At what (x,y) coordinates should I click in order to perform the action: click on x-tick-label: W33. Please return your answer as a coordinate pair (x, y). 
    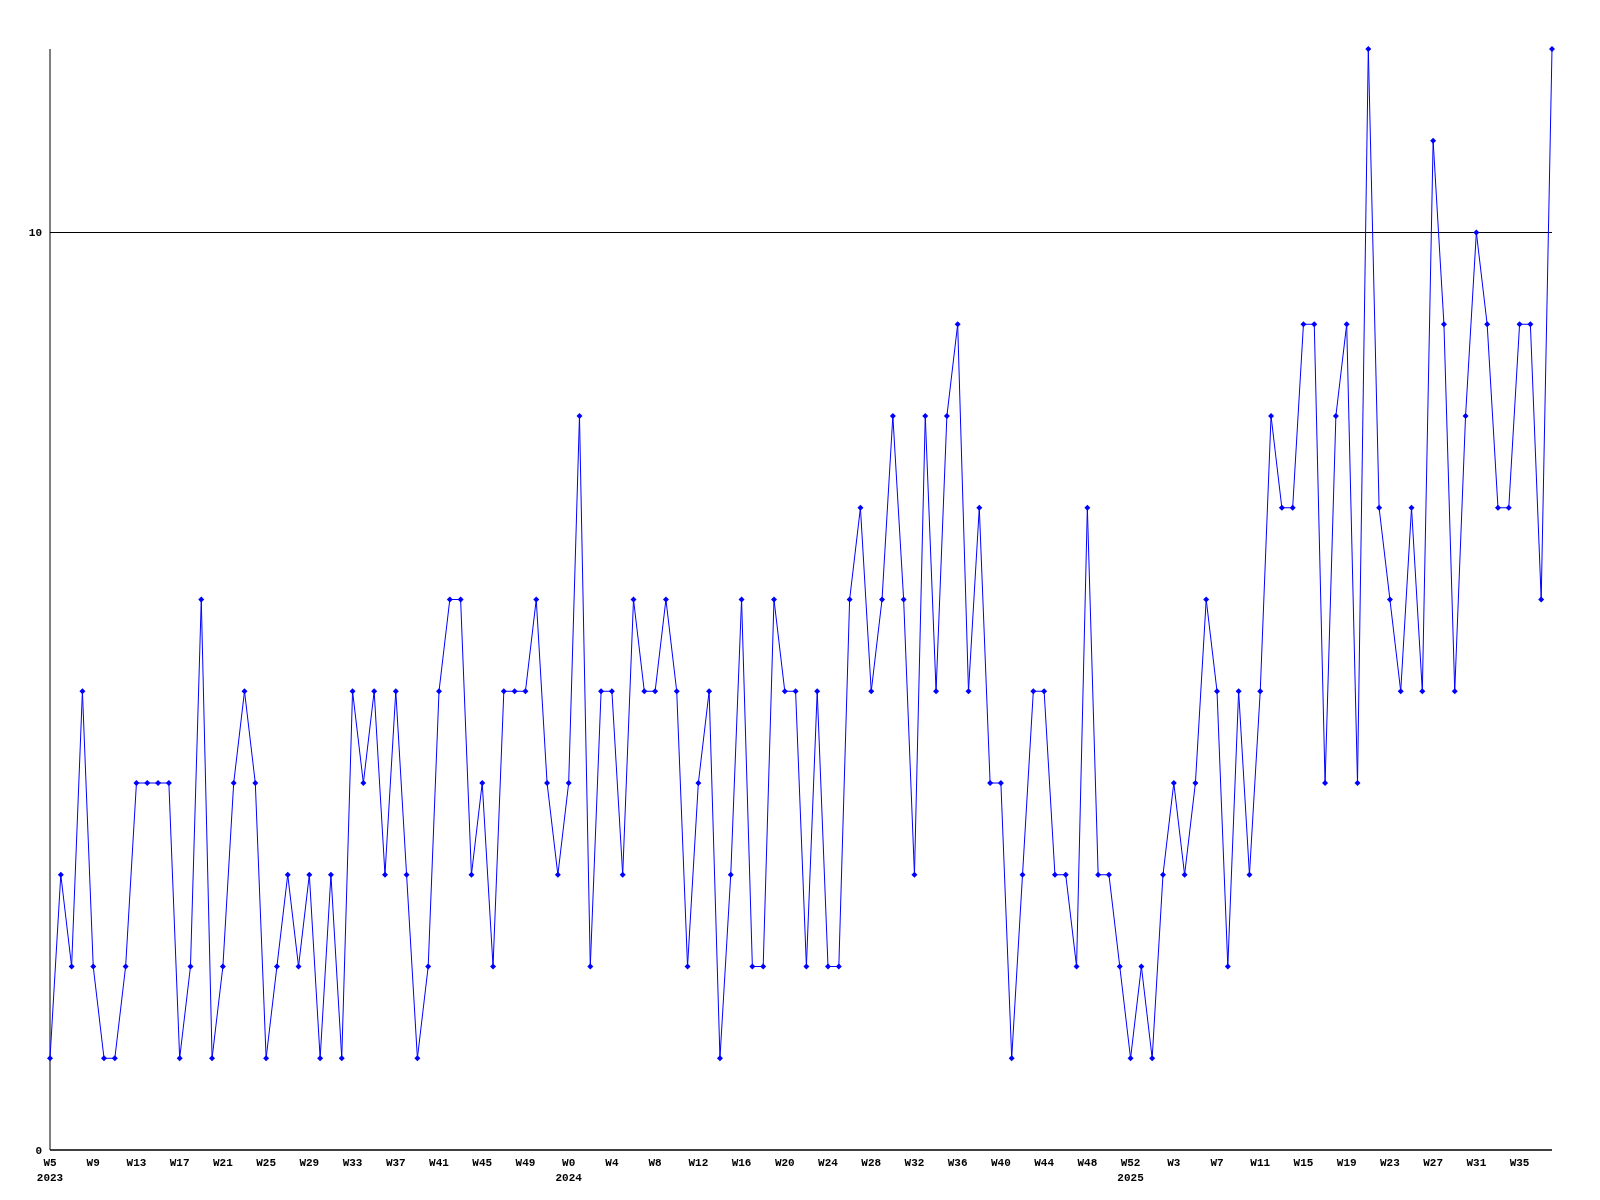
    Looking at the image, I should click on (352, 1163).